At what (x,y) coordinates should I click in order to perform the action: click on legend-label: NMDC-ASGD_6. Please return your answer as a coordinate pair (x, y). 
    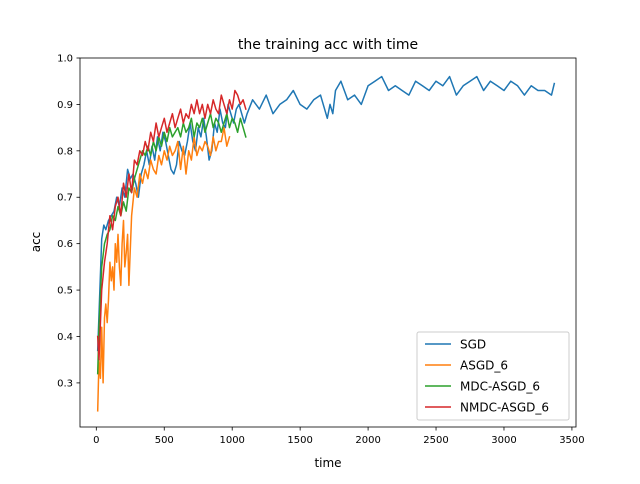
    Looking at the image, I should click on (504, 408).